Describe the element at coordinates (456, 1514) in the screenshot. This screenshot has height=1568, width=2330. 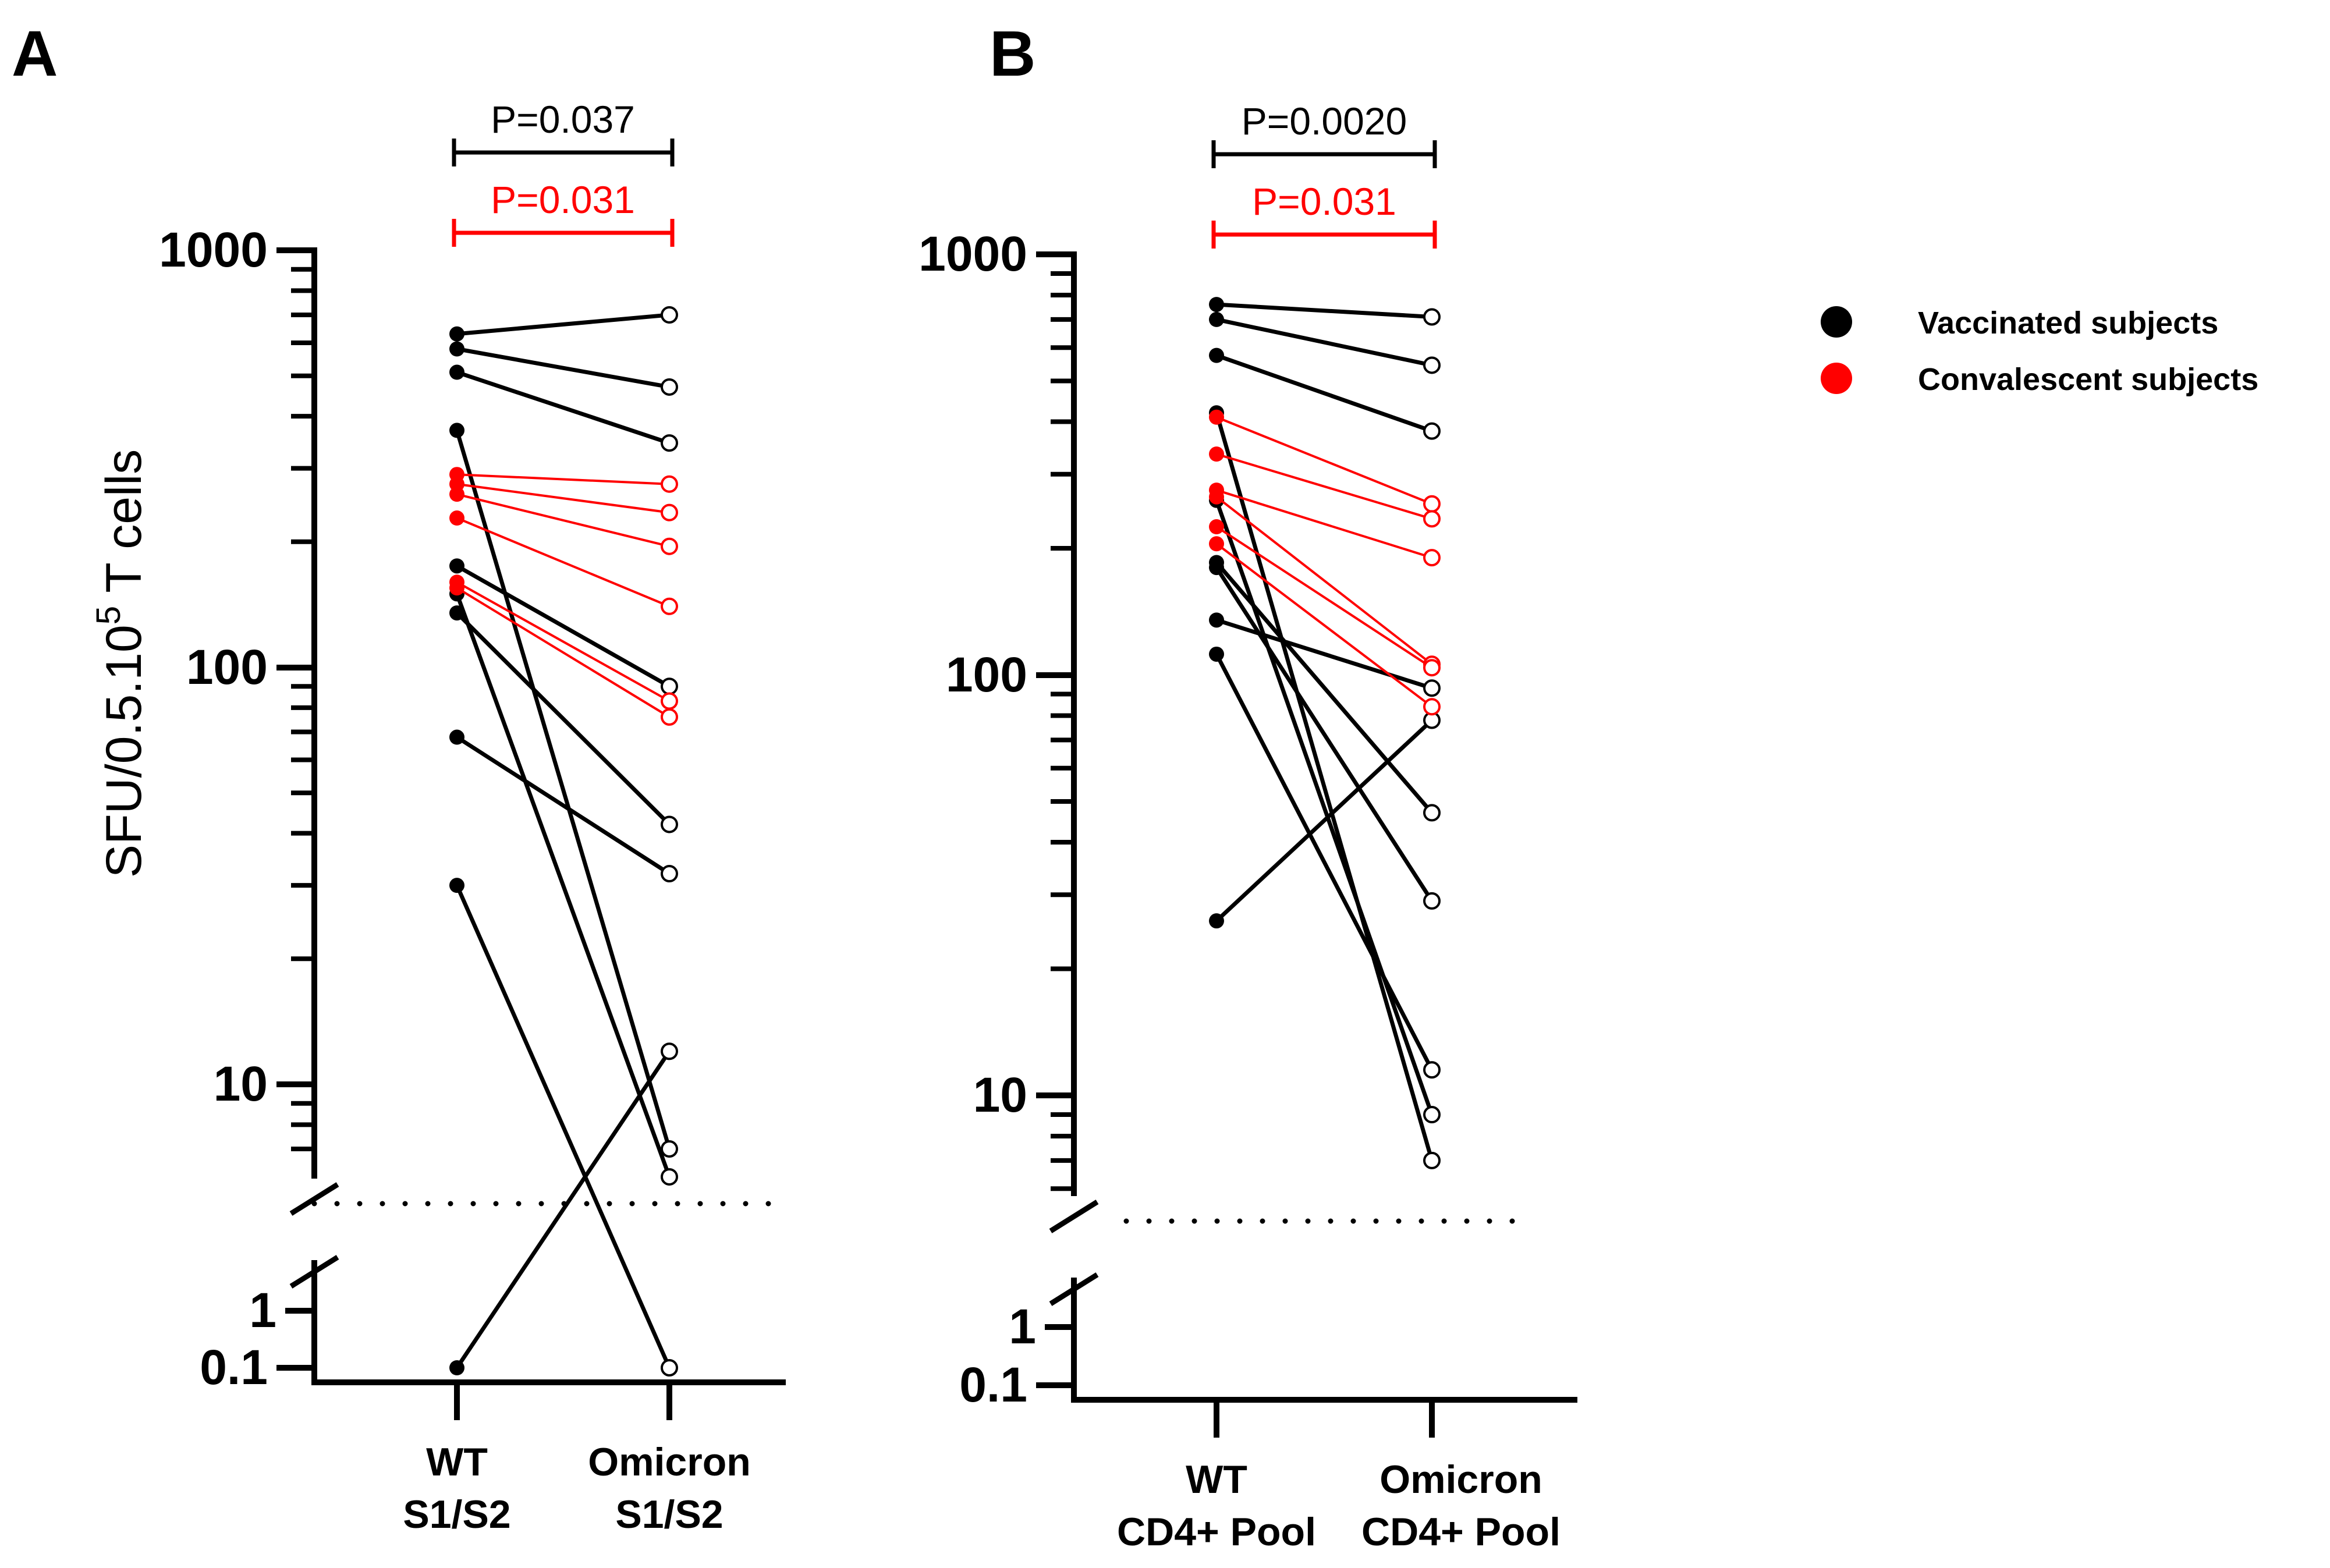
I see `category-sublabel-wt: S1/S2` at that location.